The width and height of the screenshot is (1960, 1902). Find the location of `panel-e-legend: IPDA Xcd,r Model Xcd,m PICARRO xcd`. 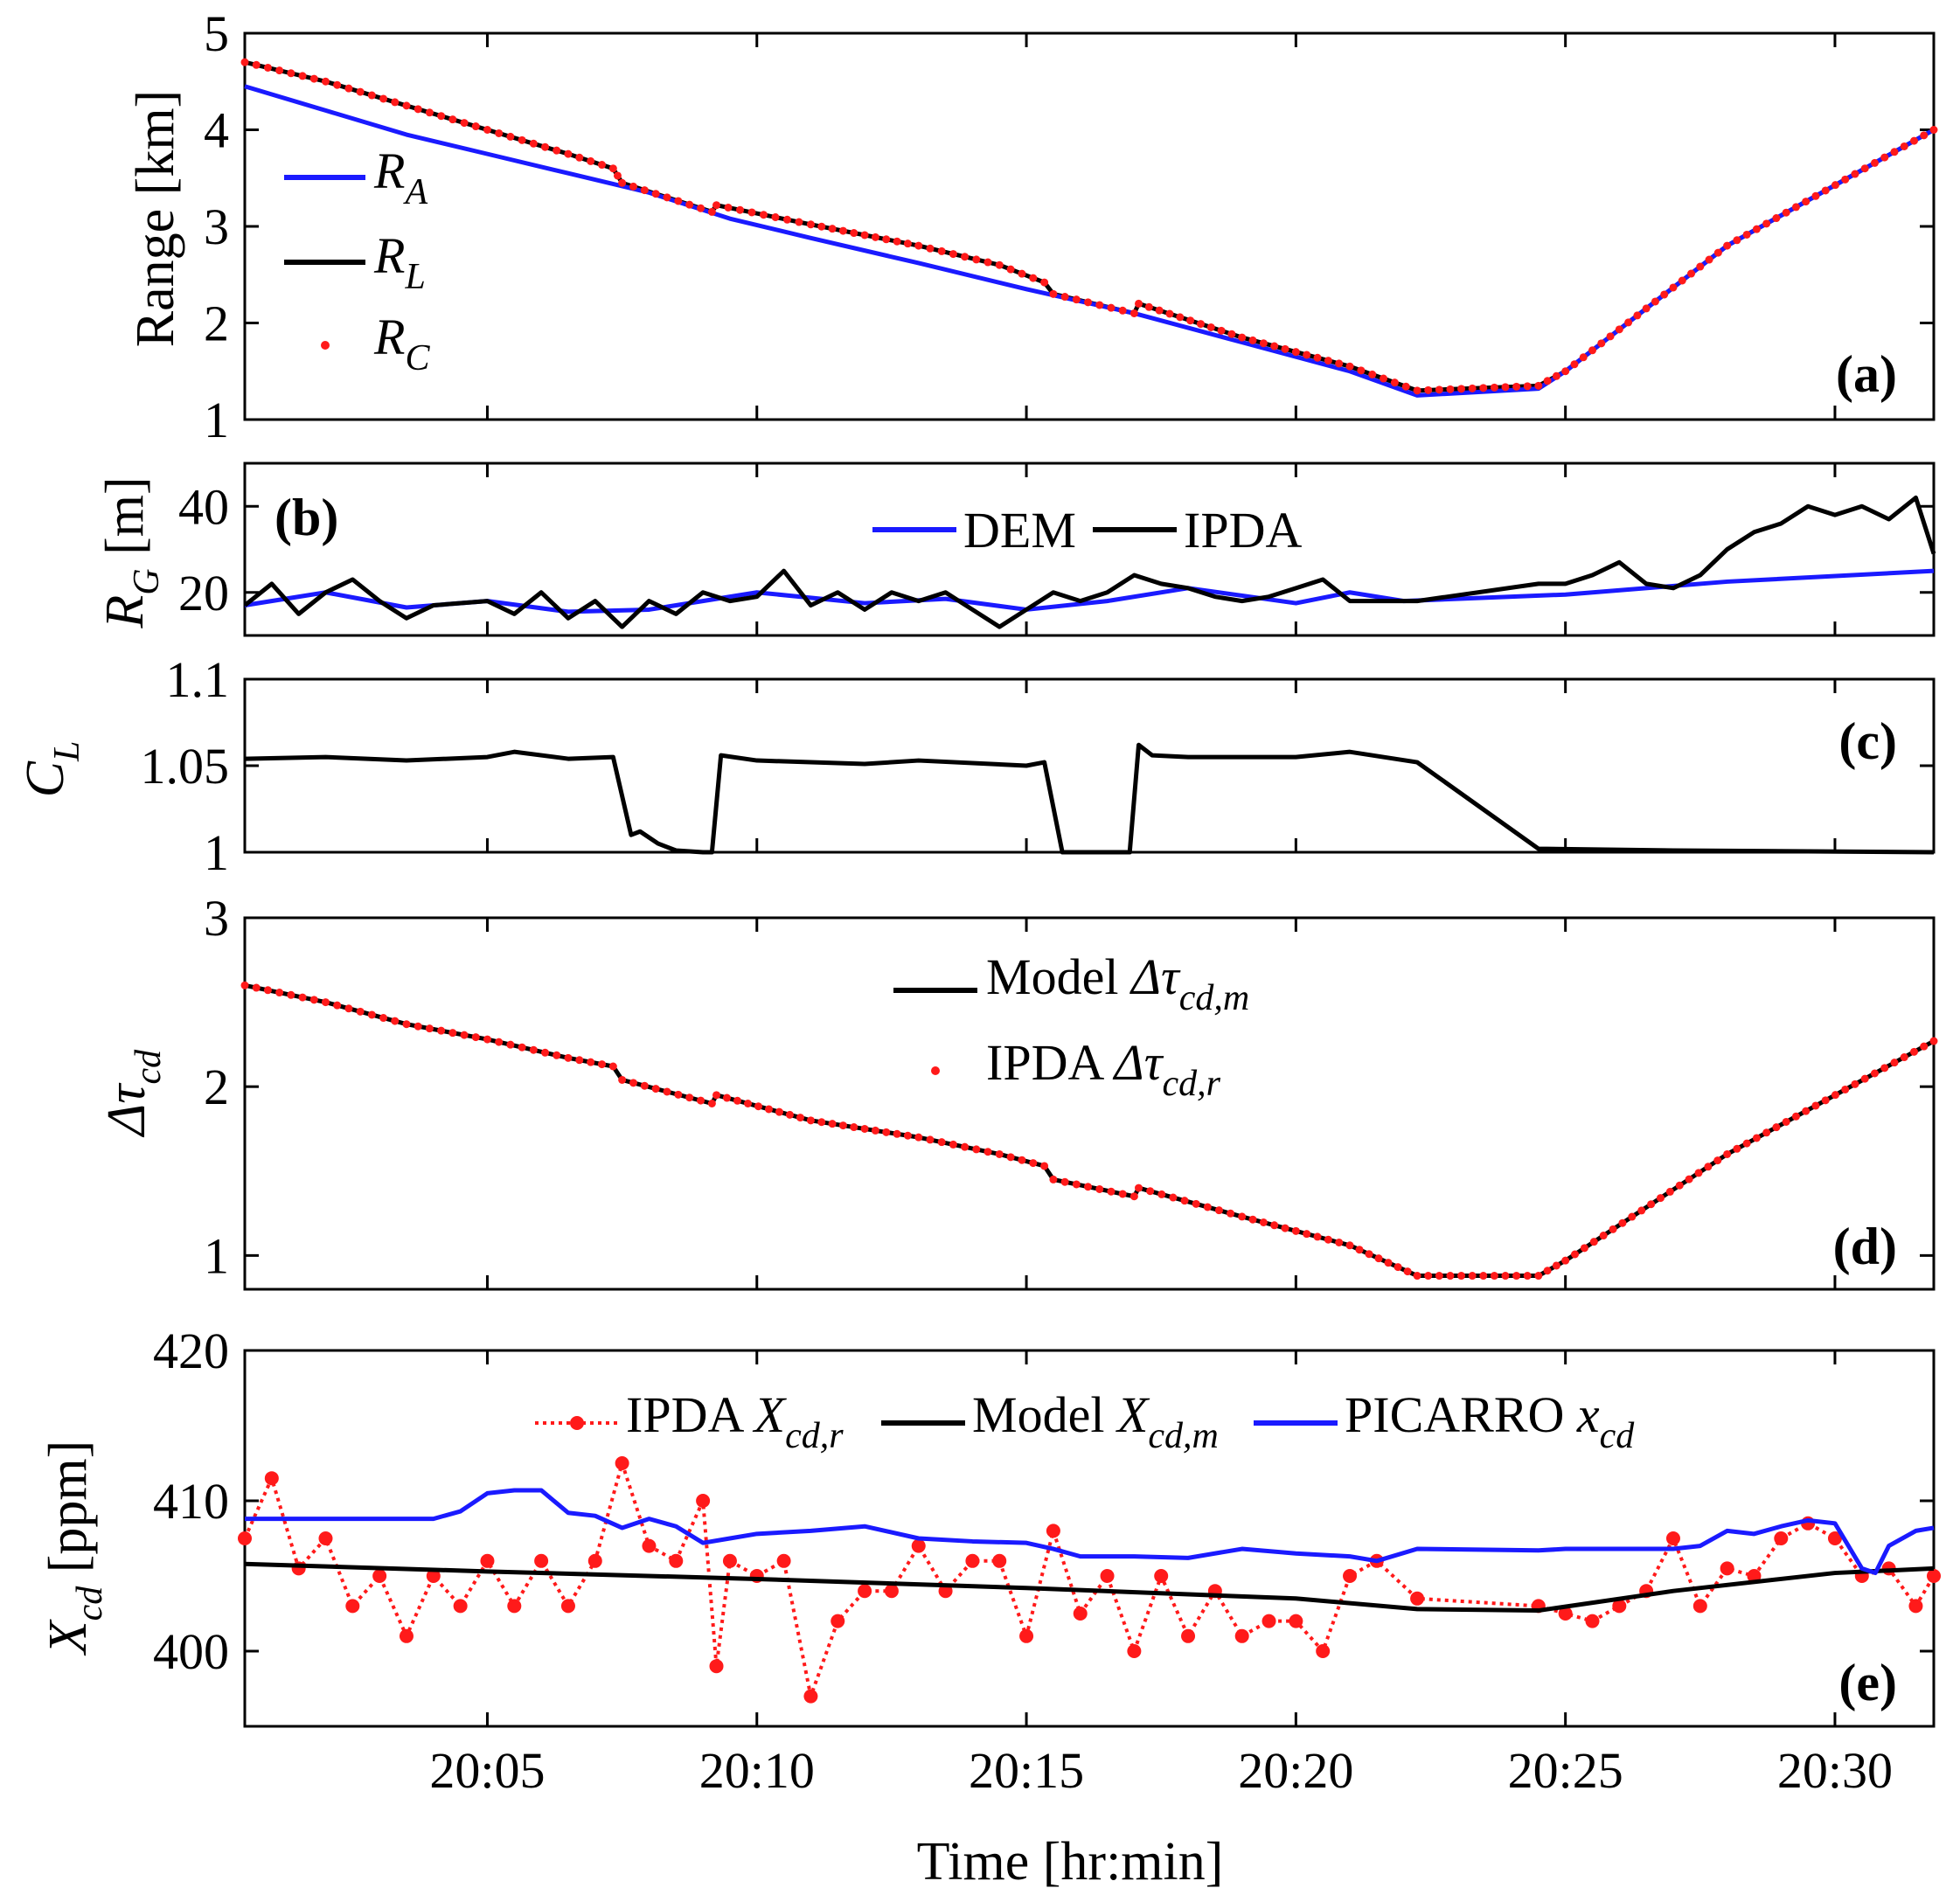

panel-e-legend: IPDA Xcd,r Model Xcd,m PICARRO xcd is located at coordinates (1085, 1421).